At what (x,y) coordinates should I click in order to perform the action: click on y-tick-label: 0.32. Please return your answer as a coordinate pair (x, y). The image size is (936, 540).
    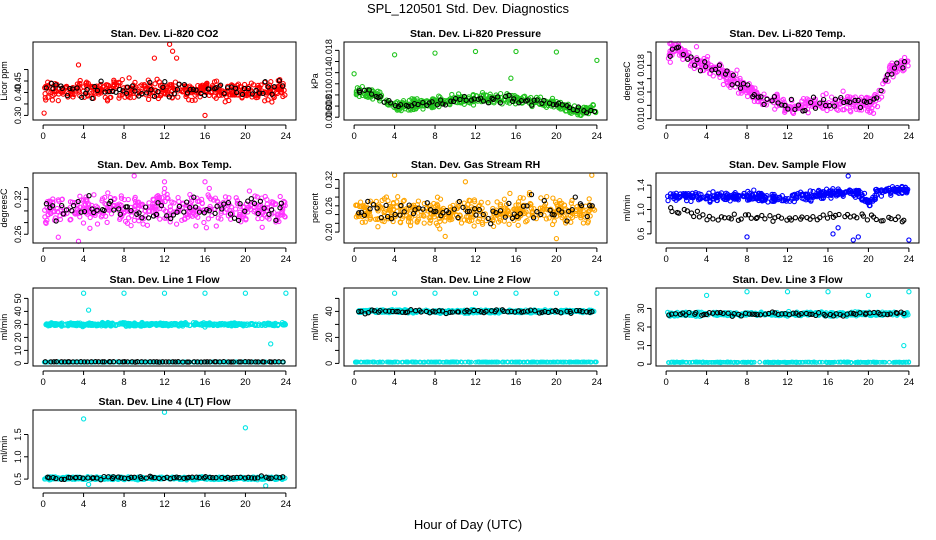
    Looking at the image, I should click on (18, 199).